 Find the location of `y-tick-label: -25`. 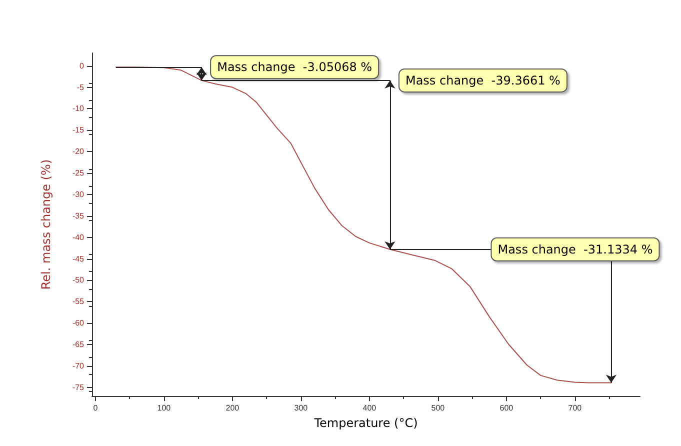

y-tick-label: -25 is located at coordinates (78, 173).